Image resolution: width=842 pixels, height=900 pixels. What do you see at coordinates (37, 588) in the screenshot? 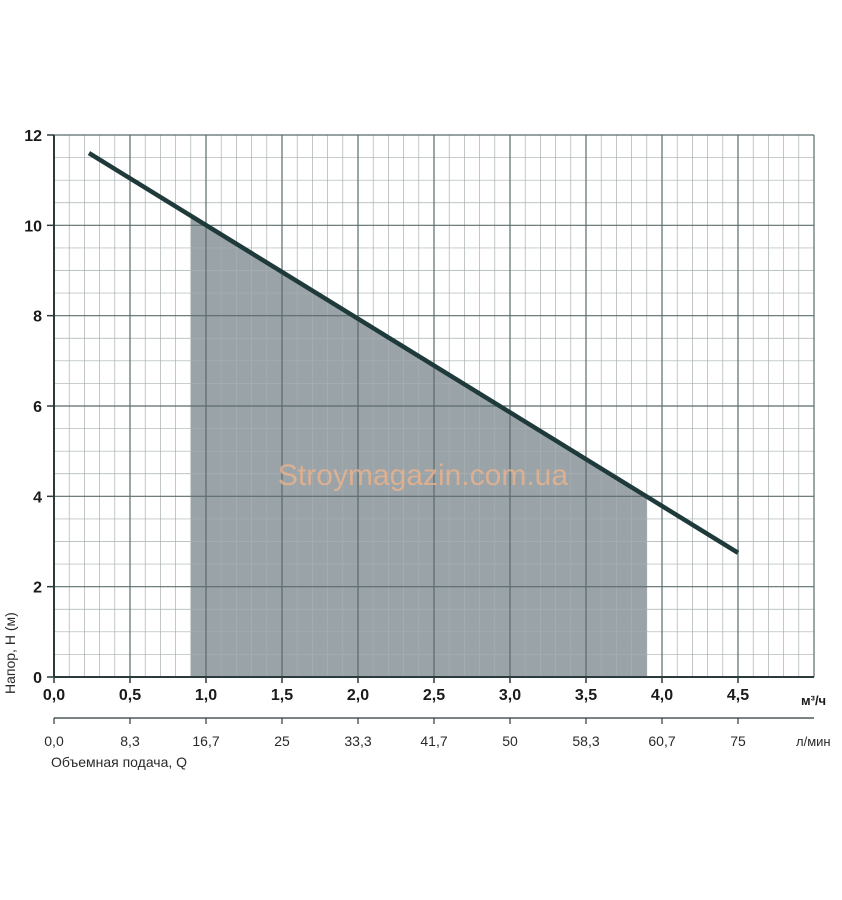
I see `y-tick-label: 2` at bounding box center [37, 588].